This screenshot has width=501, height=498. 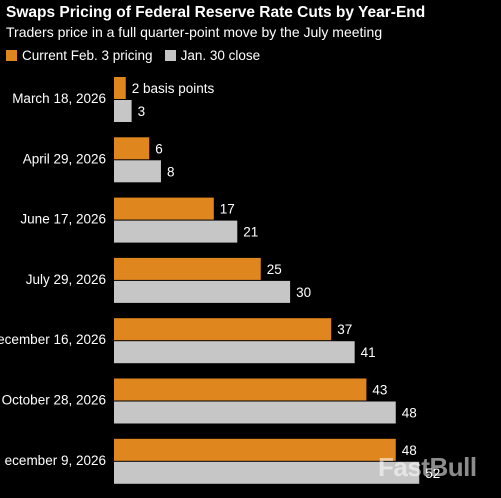 I want to click on legend-swatch-current, so click(x=11, y=55).